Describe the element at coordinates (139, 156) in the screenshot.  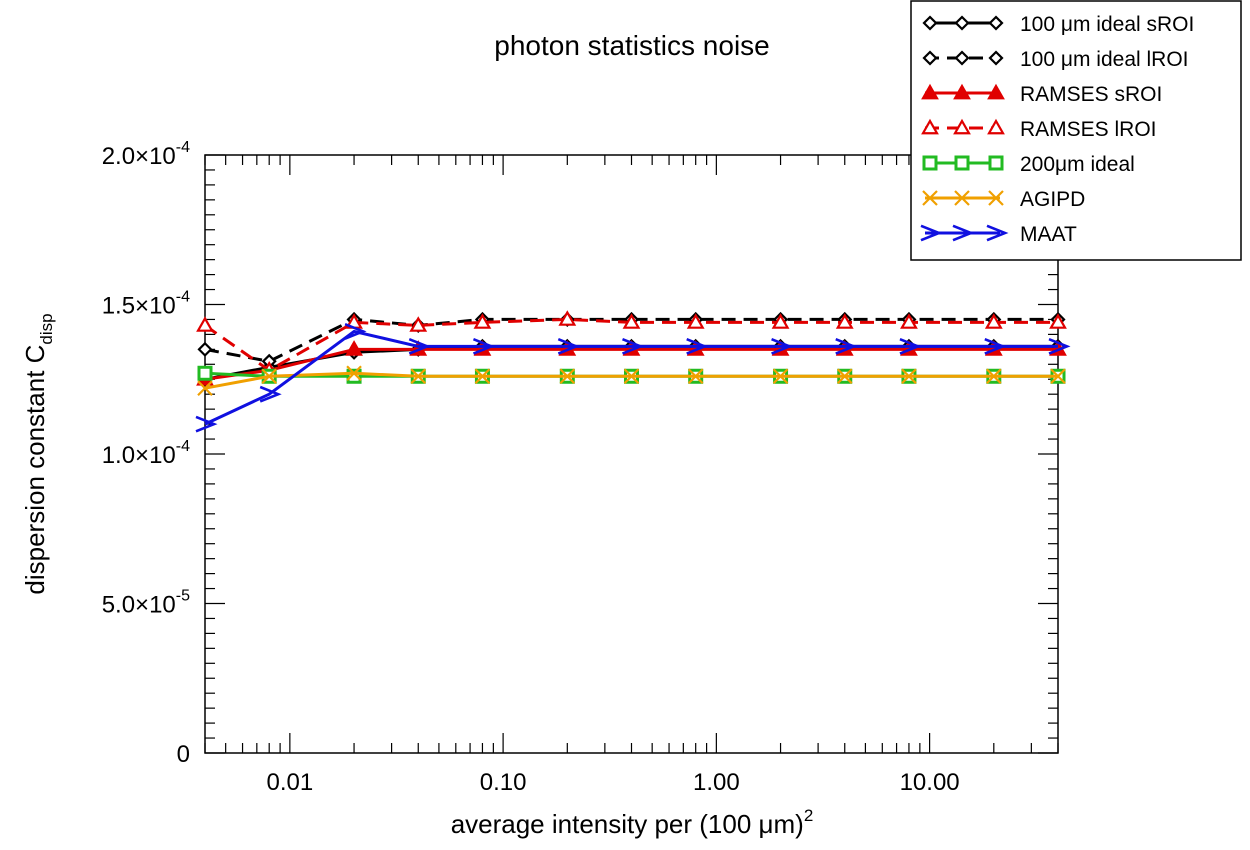
I see `y-tick-mantissa: 2.0×10` at that location.